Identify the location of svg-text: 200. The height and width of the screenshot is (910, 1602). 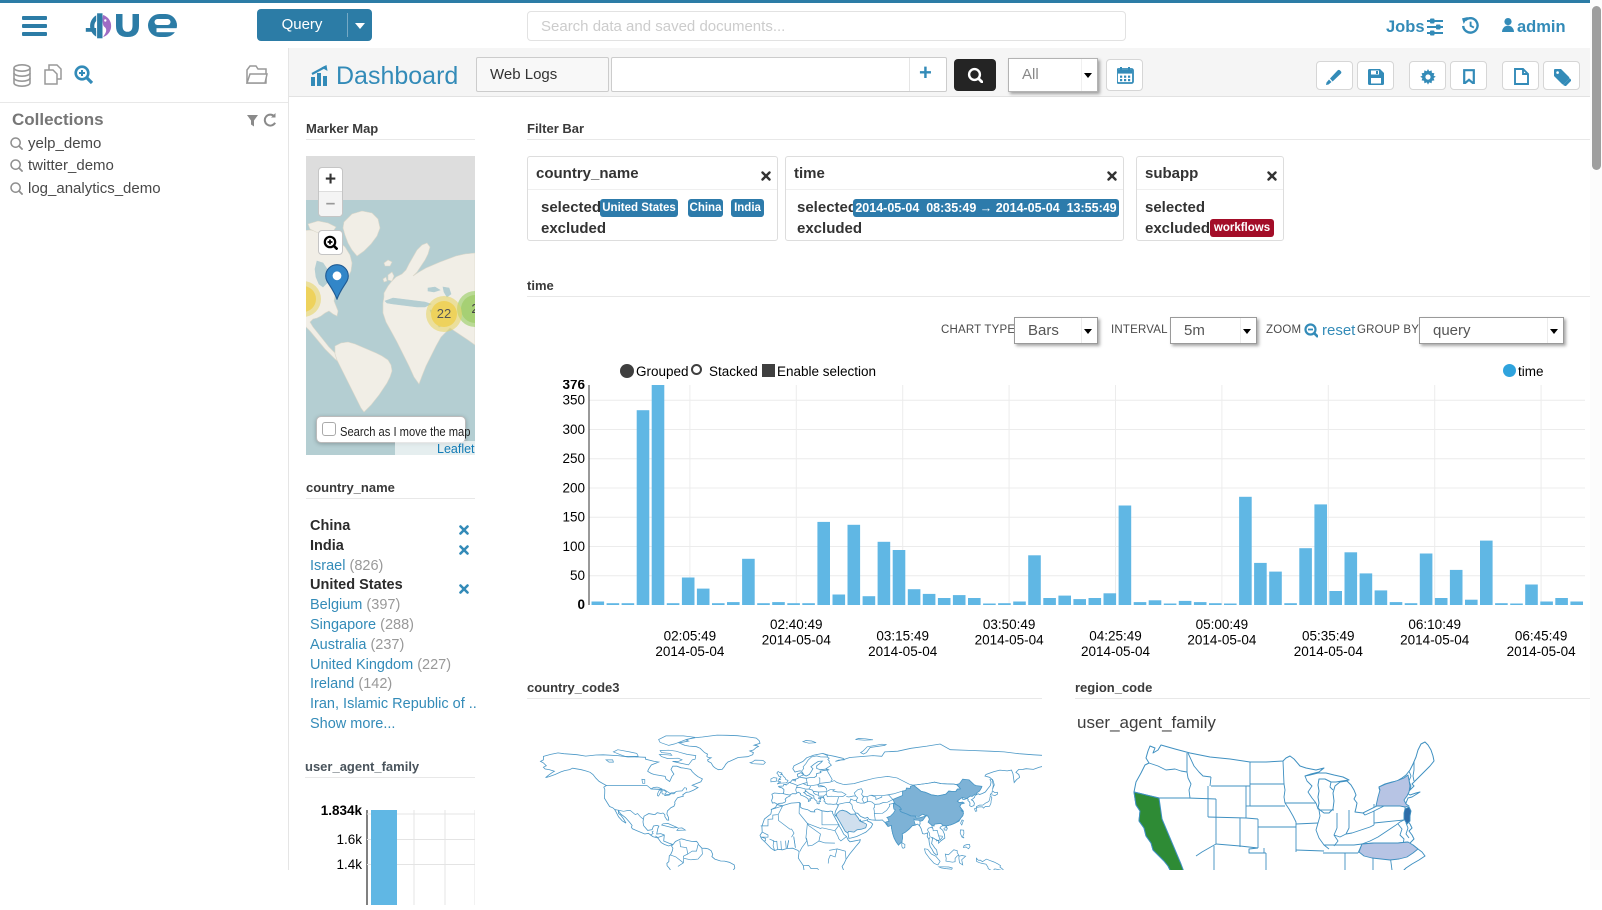
(573, 488).